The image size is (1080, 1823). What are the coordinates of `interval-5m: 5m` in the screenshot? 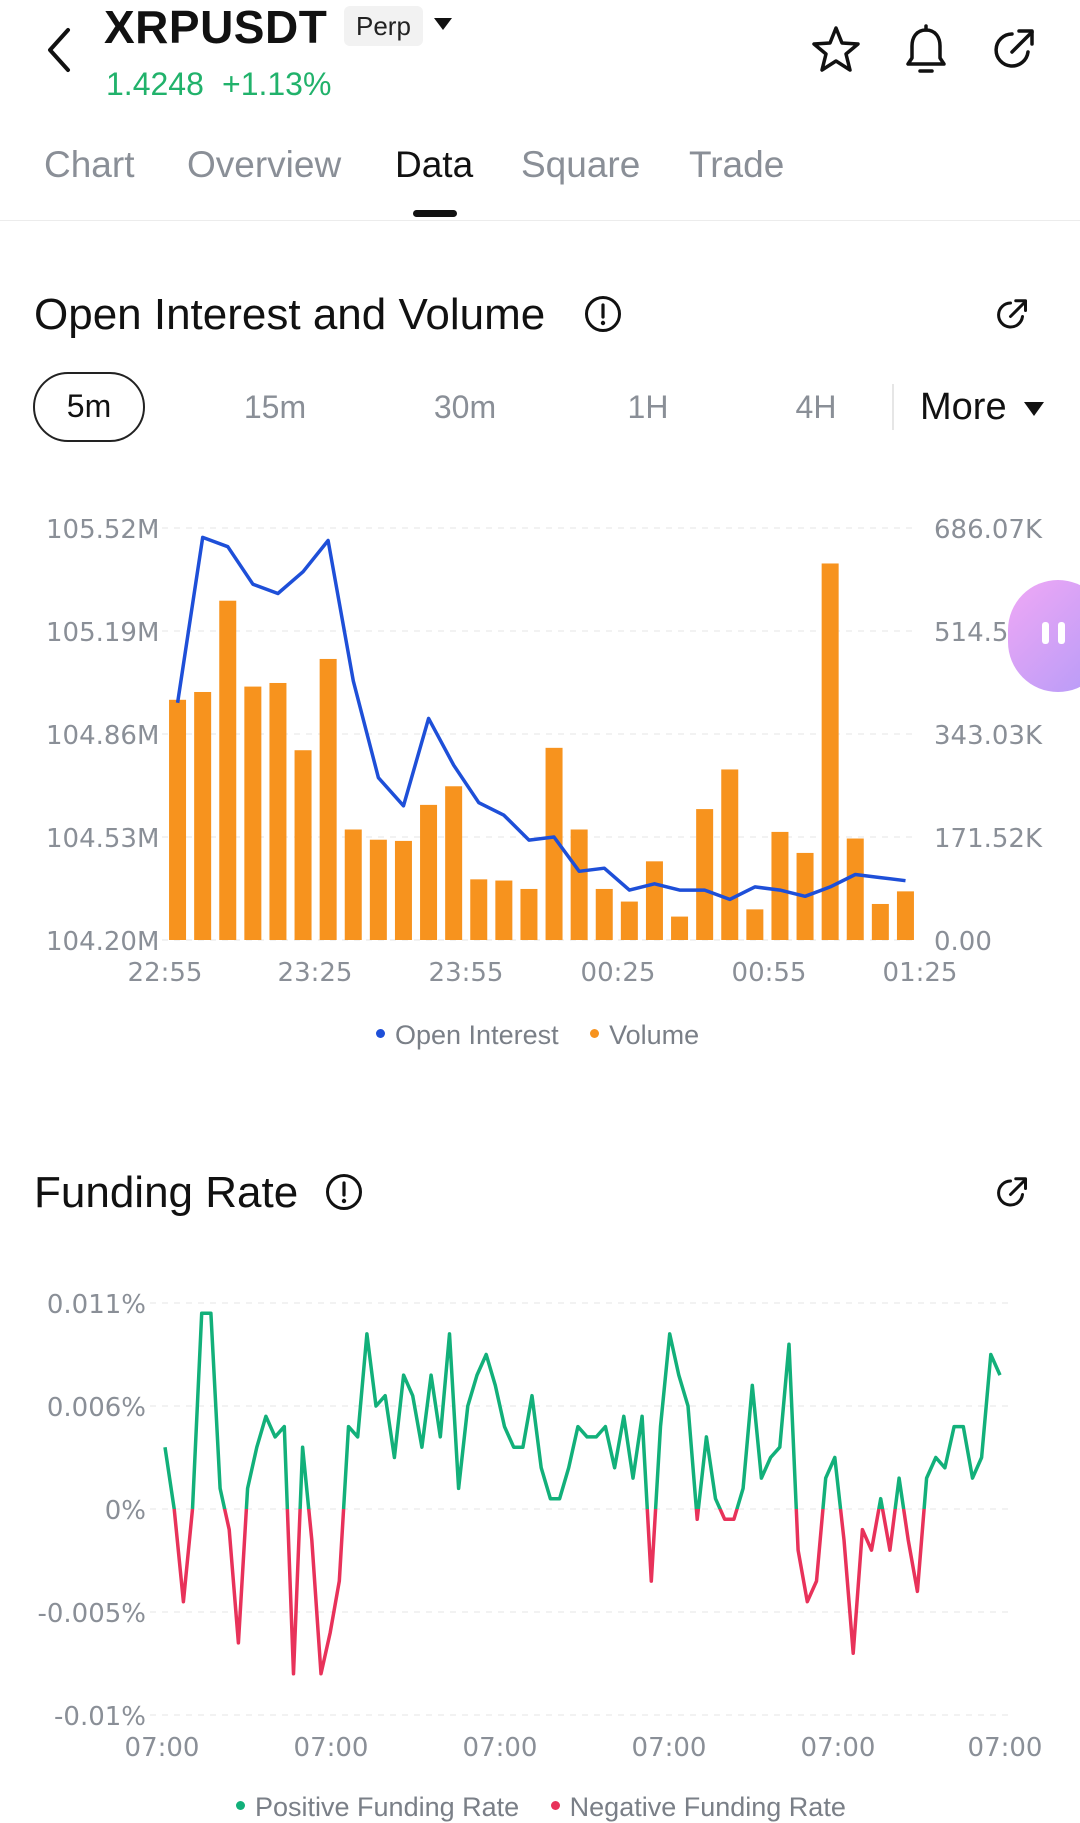 It's located at (89, 407).